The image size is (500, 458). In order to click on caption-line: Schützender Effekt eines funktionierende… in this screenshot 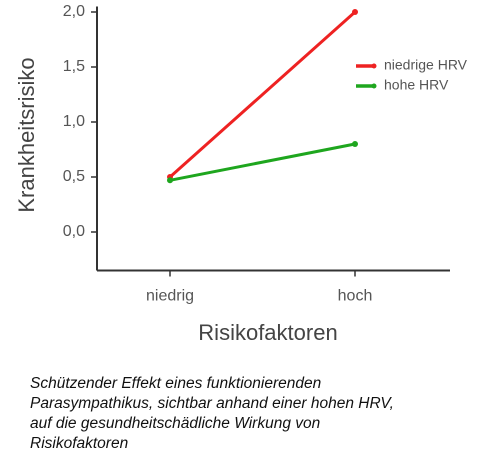, I will do `click(175, 383)`.